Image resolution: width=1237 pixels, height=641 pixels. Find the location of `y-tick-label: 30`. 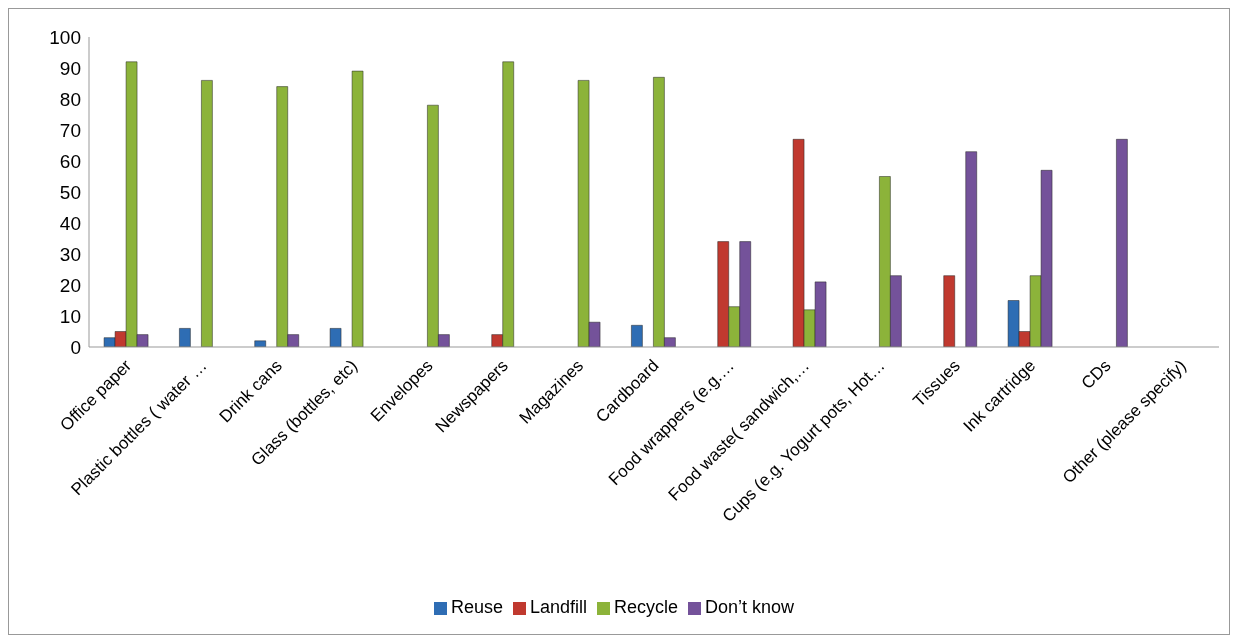

y-tick-label: 30 is located at coordinates (70, 254).